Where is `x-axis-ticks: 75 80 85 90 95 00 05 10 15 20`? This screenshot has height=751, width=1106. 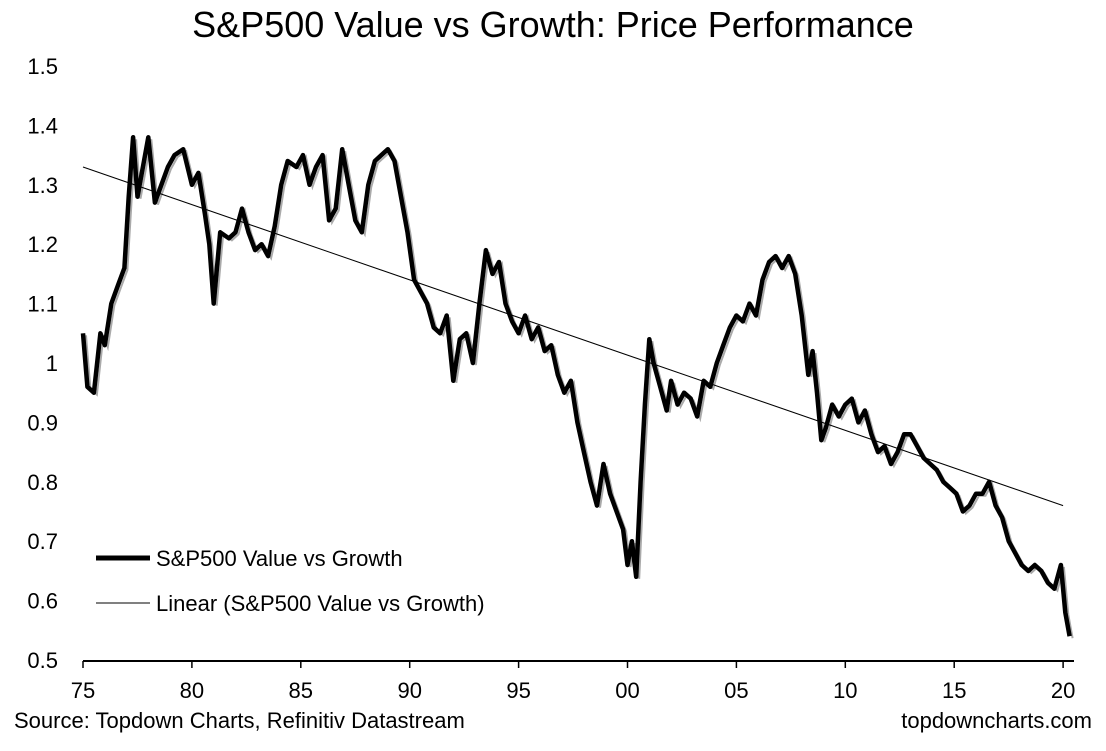 x-axis-ticks: 75 80 85 90 95 00 05 10 15 20 is located at coordinates (573, 682).